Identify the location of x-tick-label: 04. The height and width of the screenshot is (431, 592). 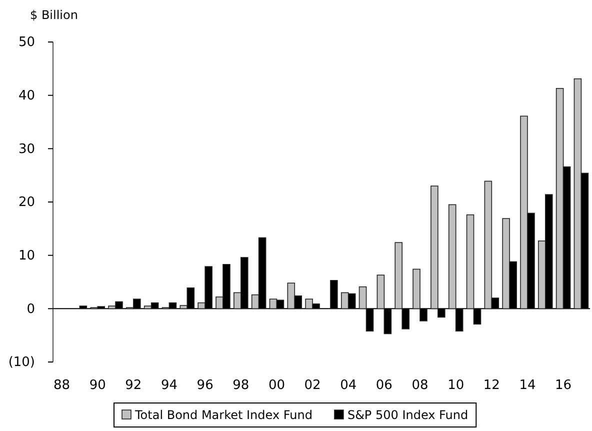
(348, 385).